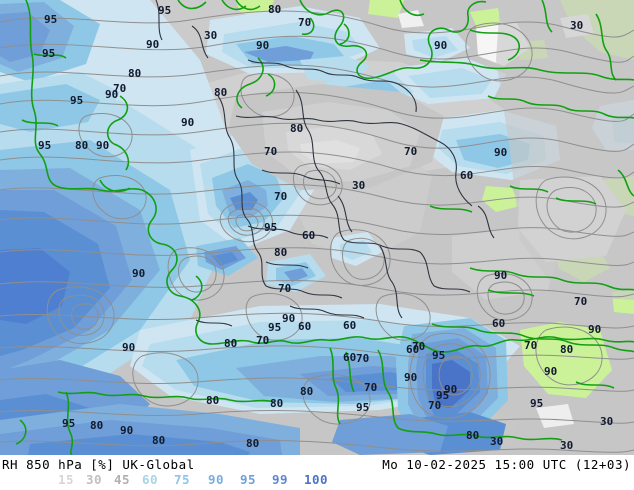 The height and width of the screenshot is (490, 634). Describe the element at coordinates (182, 479) in the screenshot. I see `legend-tick: 75` at that location.